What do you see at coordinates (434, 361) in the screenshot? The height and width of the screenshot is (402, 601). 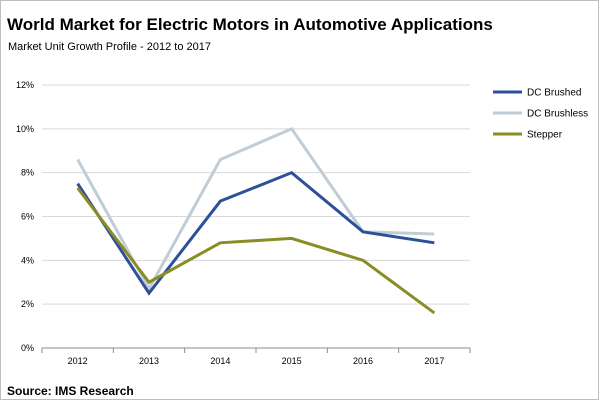 I see `x-tick-label: 2017` at bounding box center [434, 361].